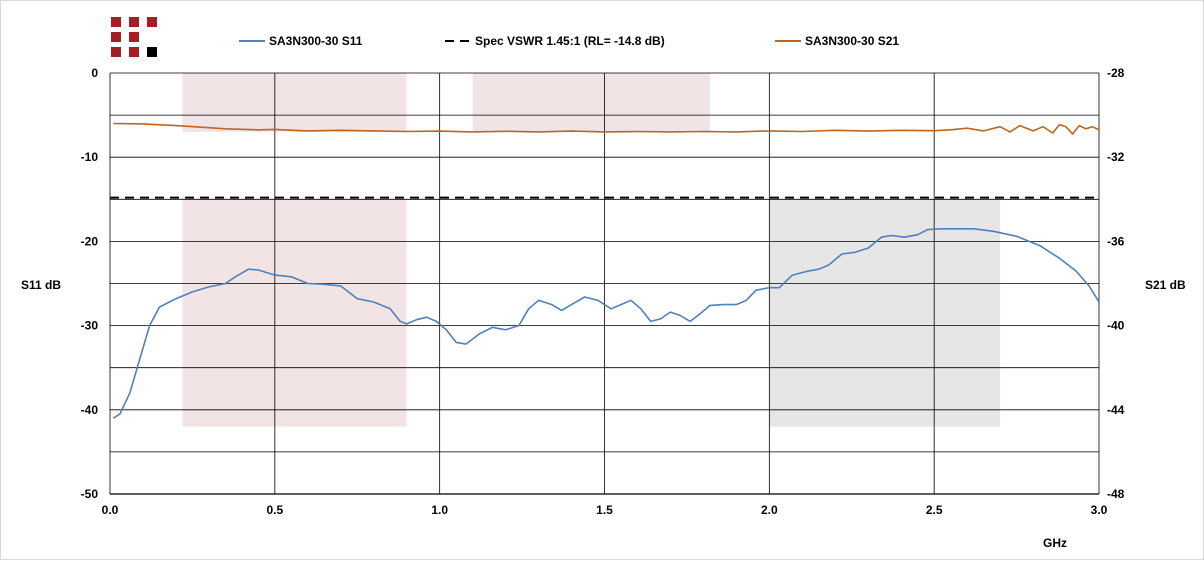  Describe the element at coordinates (110, 510) in the screenshot. I see `x-tick-label: 0.0` at that location.